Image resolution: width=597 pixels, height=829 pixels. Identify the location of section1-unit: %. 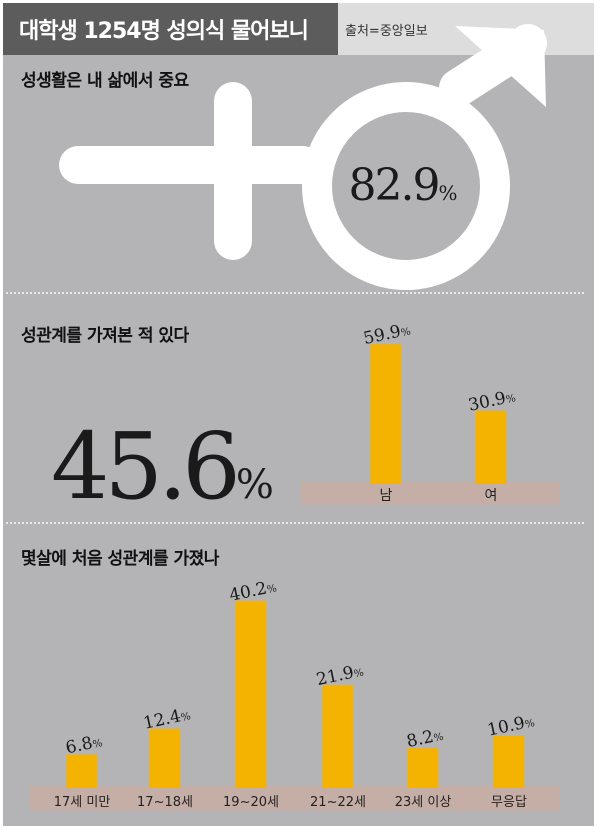
(447, 193).